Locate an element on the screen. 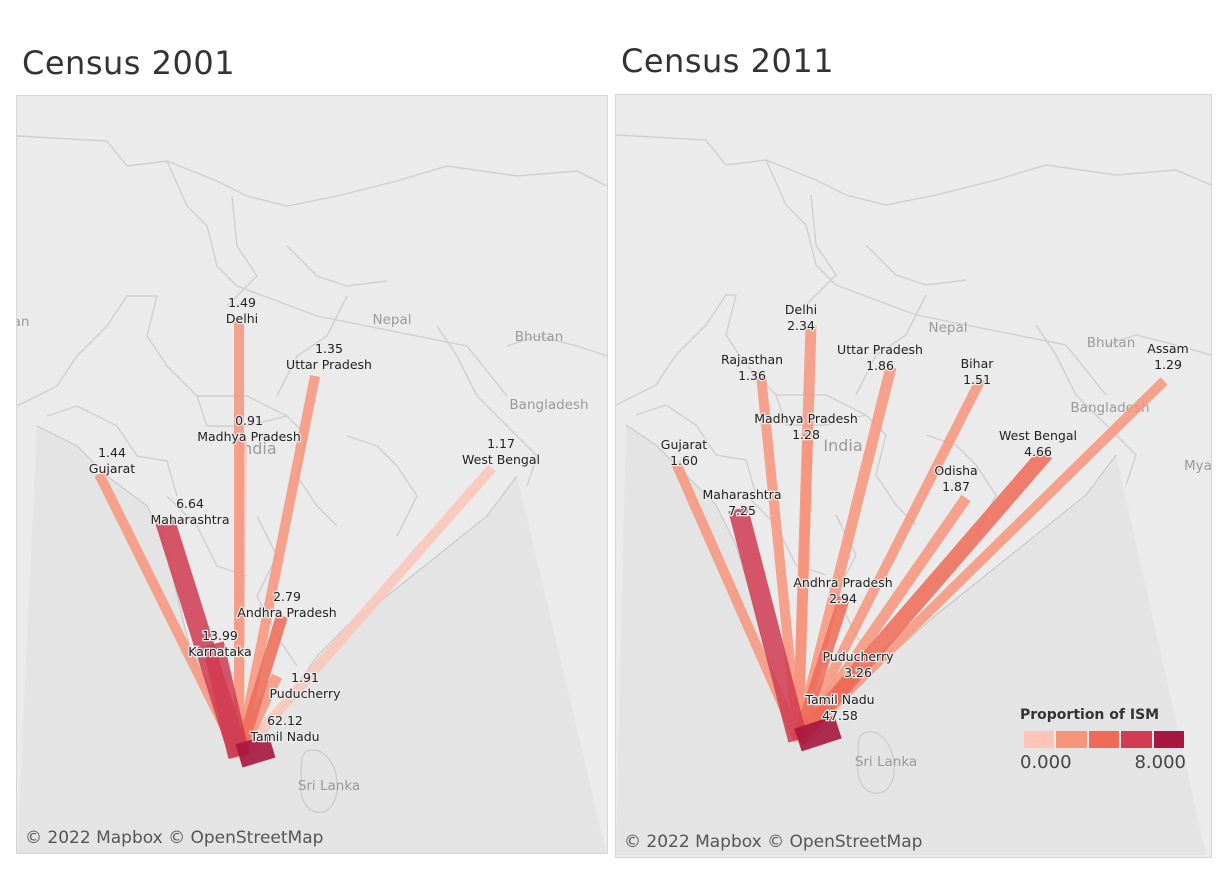  flow-value-andhra-pradesh: 2.94 is located at coordinates (843, 598).